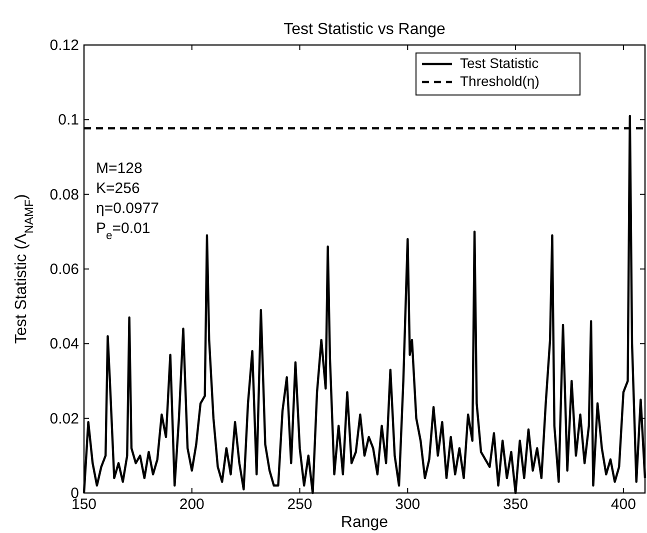 This screenshot has width=647, height=533. Describe the element at coordinates (64, 269) in the screenshot. I see `y-tick-label: 0.06` at that location.